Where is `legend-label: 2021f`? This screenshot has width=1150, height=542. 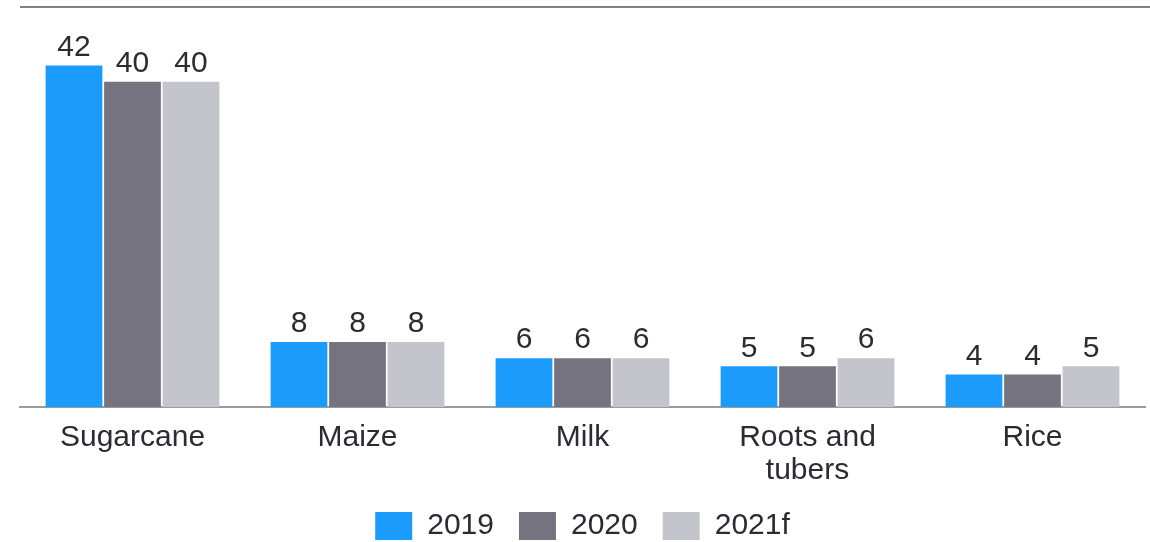 legend-label: 2021f is located at coordinates (752, 524).